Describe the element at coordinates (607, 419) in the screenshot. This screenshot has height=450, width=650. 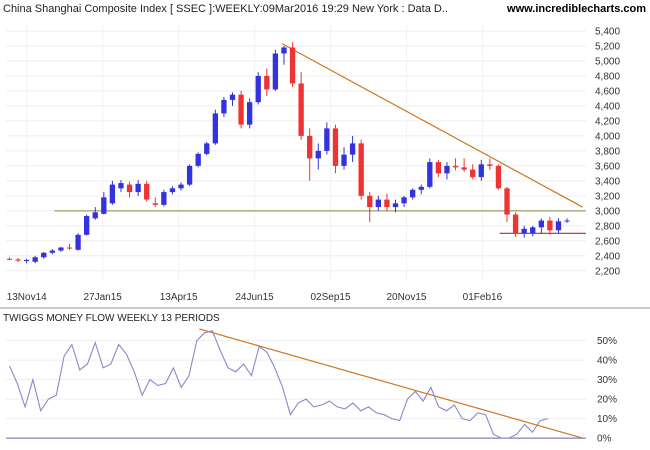
I see `flow-tick-label: 10%` at that location.